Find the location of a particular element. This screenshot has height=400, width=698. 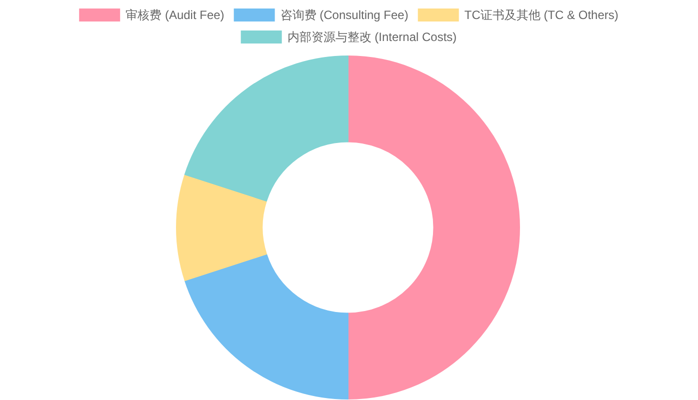

legend-label: 内部资源与整改 (Internal Costs) is located at coordinates (372, 37).